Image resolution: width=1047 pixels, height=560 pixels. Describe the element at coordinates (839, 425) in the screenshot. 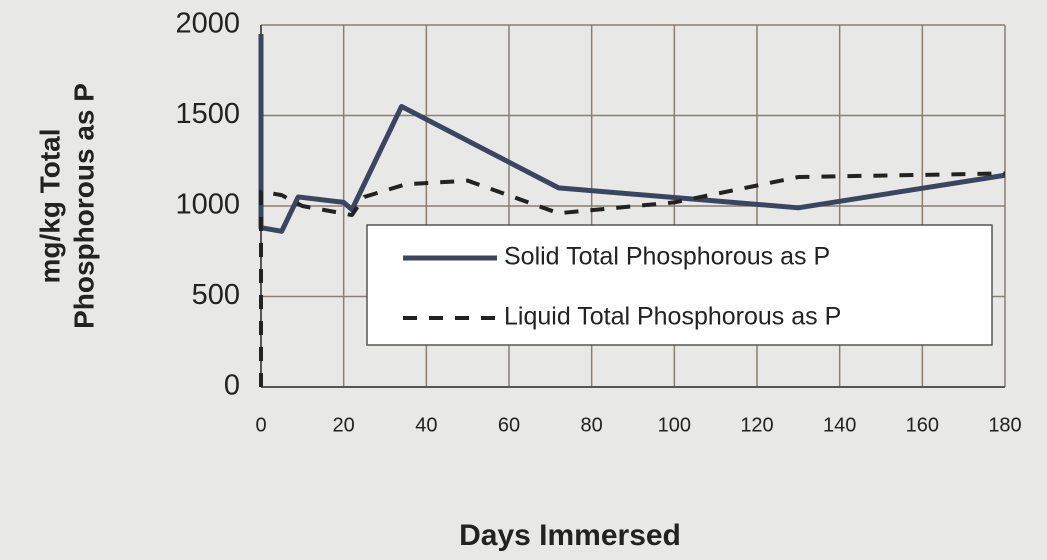

I see `x-tick-label: 140` at that location.